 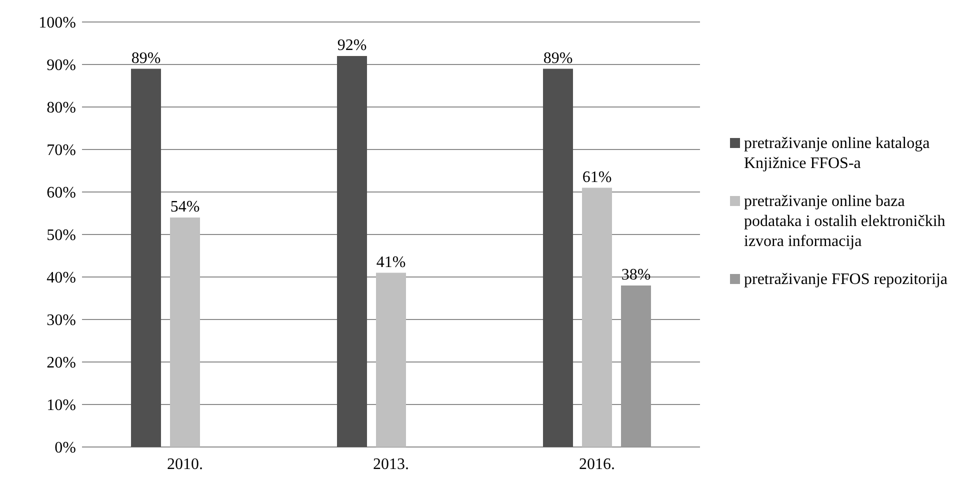 What do you see at coordinates (185, 207) in the screenshot?
I see `data-label: 54%` at bounding box center [185, 207].